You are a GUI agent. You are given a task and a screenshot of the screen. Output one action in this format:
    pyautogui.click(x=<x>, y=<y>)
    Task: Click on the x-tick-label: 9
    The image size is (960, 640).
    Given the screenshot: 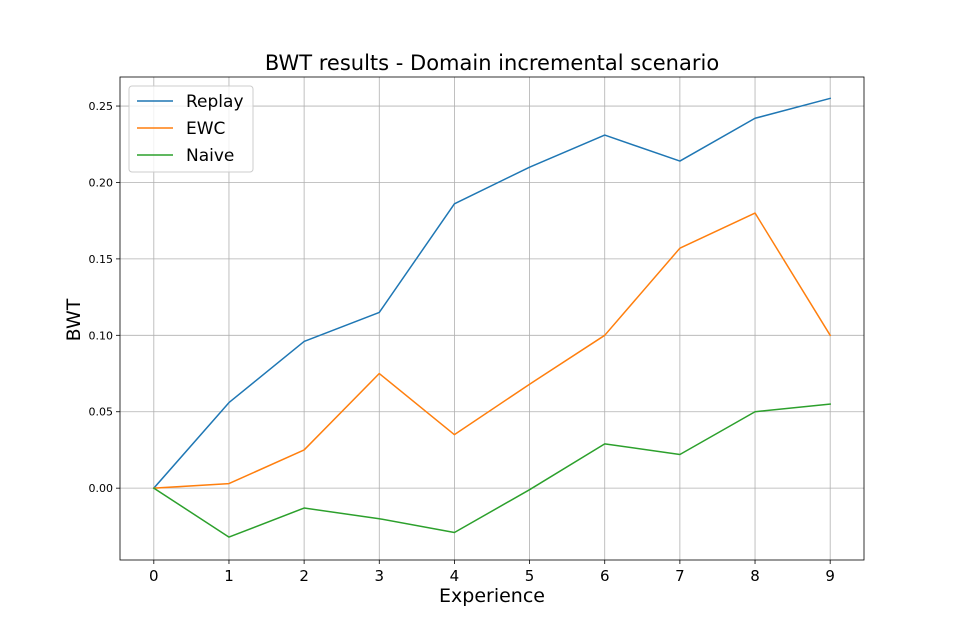 What is the action you would take?
    pyautogui.click(x=830, y=576)
    